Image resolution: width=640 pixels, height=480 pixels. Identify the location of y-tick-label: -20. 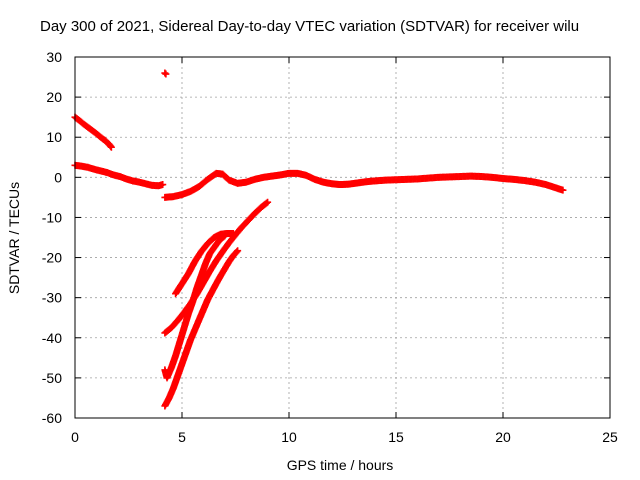
(52, 258).